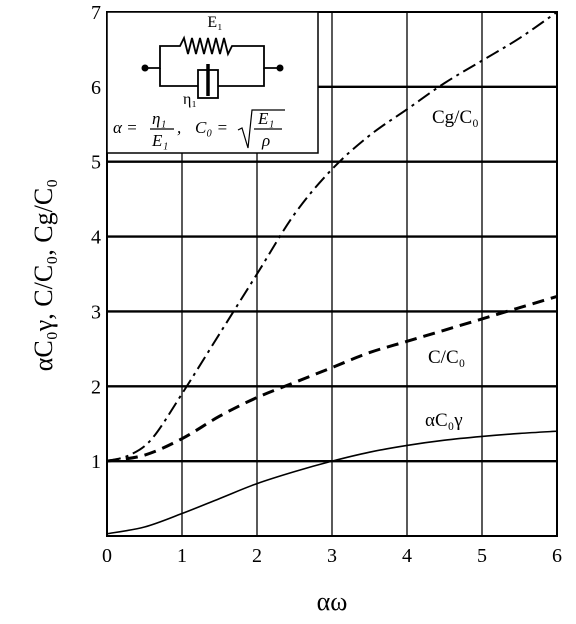  Describe the element at coordinates (257, 556) in the screenshot. I see `x-tick-label: 2` at that location.